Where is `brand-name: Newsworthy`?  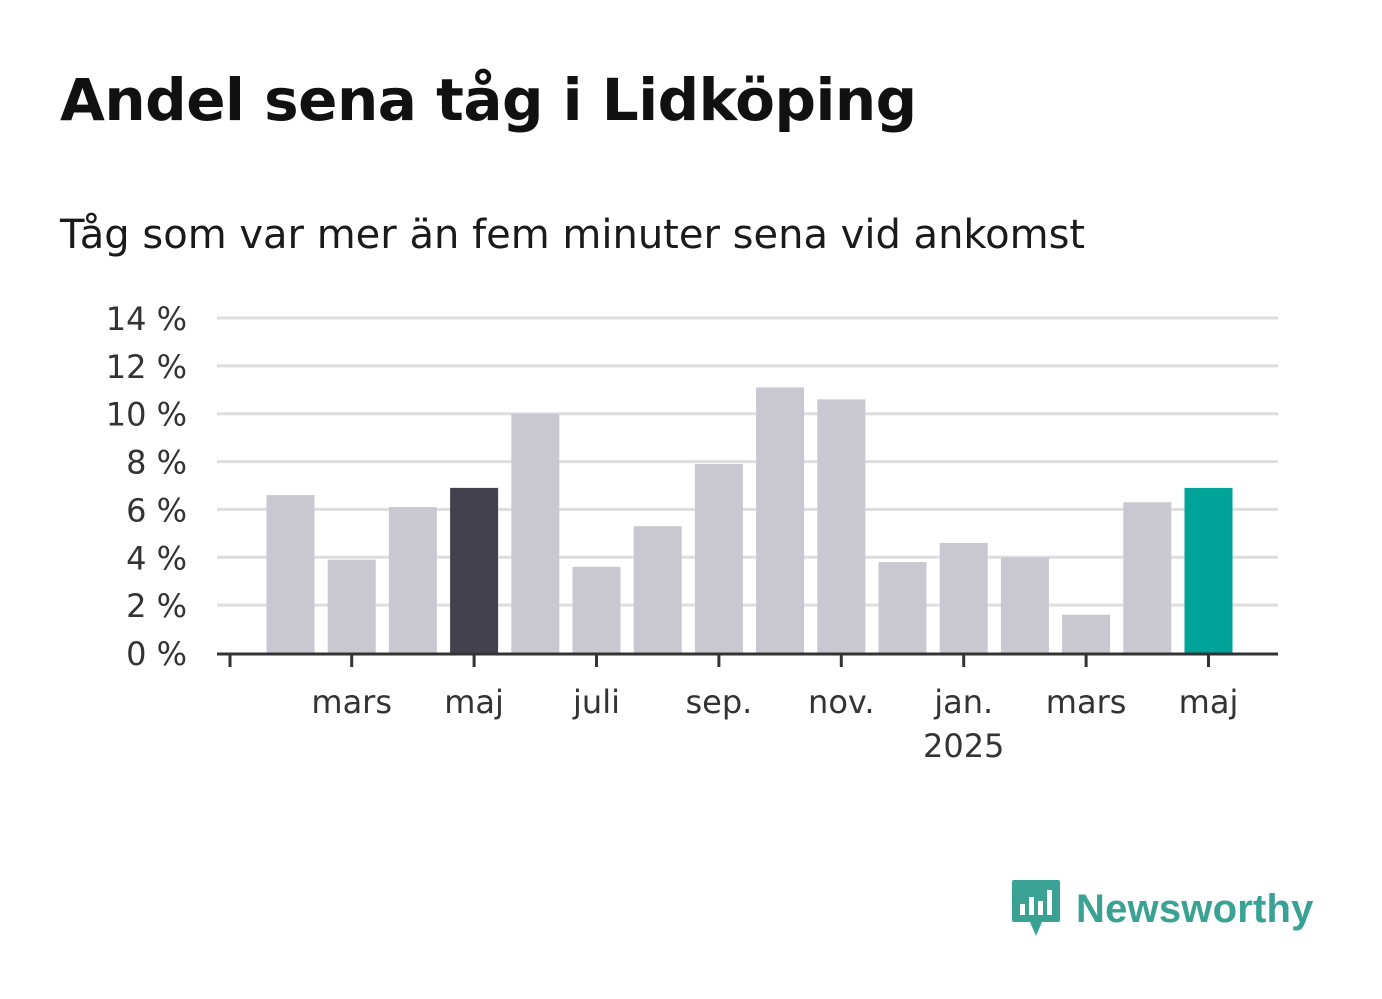
brand-name: Newsworthy is located at coordinates (1195, 908).